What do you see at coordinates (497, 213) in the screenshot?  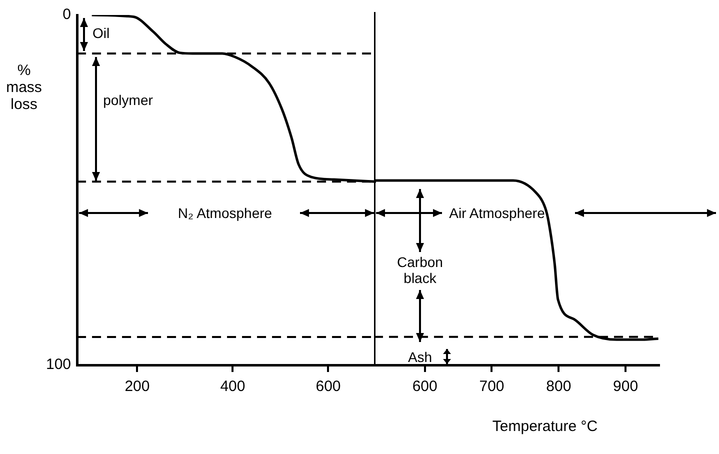 I see `annotation: Air Atmosphere` at bounding box center [497, 213].